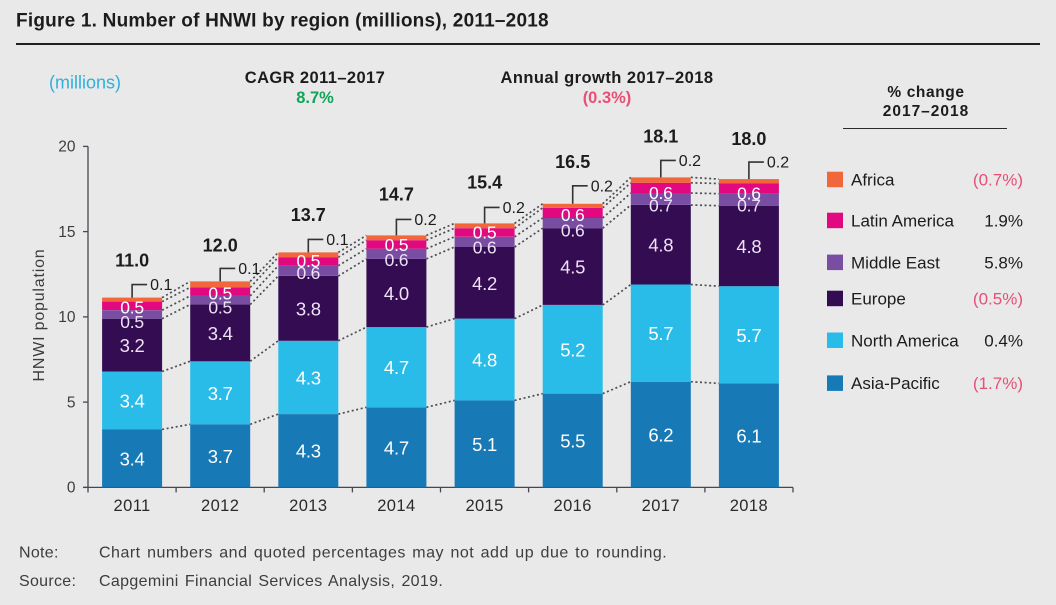 The height and width of the screenshot is (605, 1056). What do you see at coordinates (308, 506) in the screenshot?
I see `svg-text: 2013` at bounding box center [308, 506].